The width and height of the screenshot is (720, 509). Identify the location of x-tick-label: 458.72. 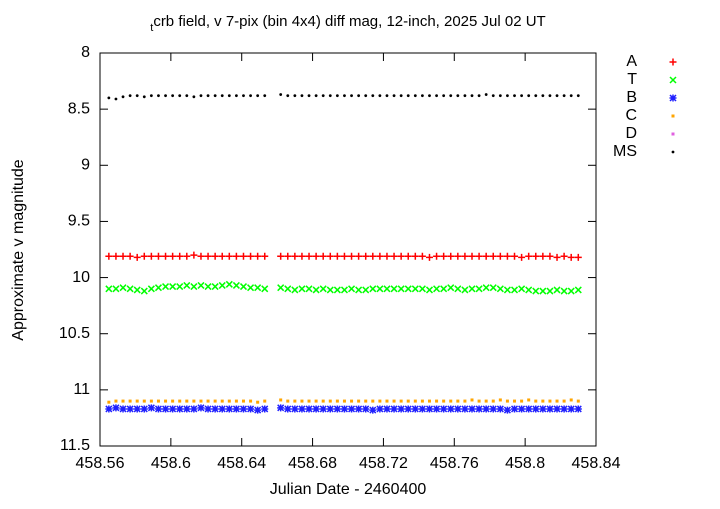
(383, 463).